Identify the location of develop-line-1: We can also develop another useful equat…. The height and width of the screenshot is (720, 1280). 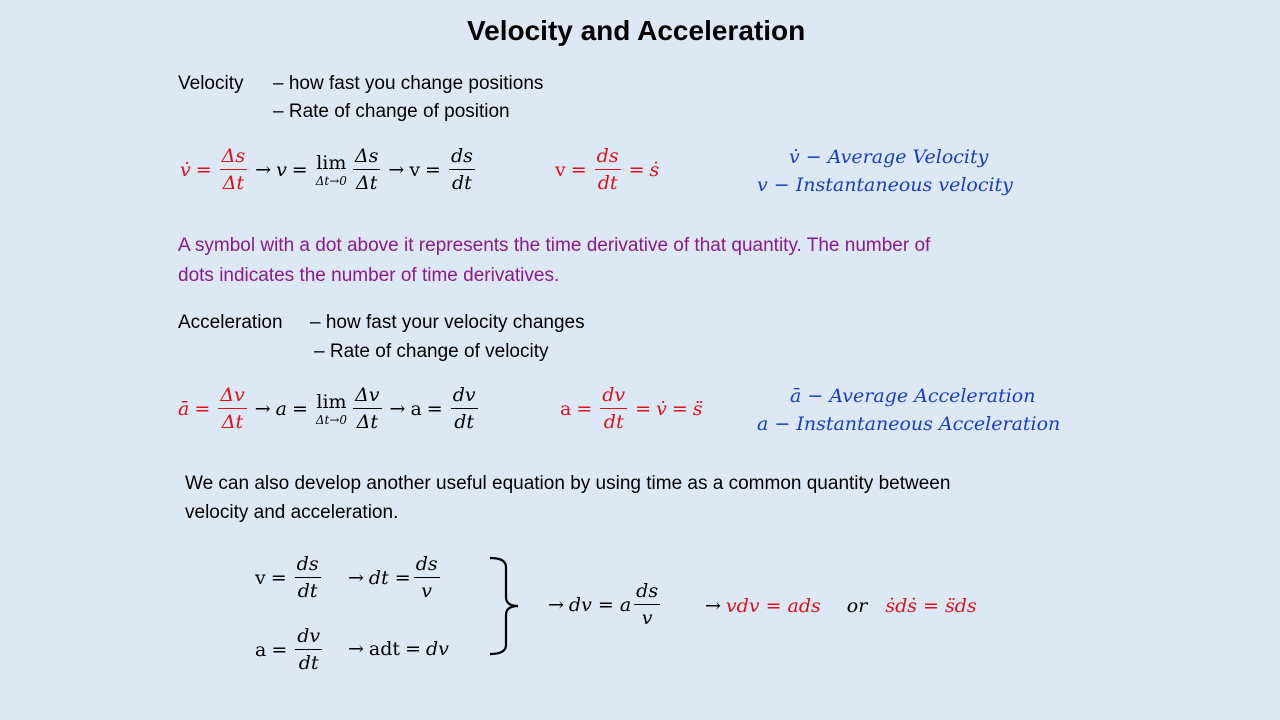
(568, 483).